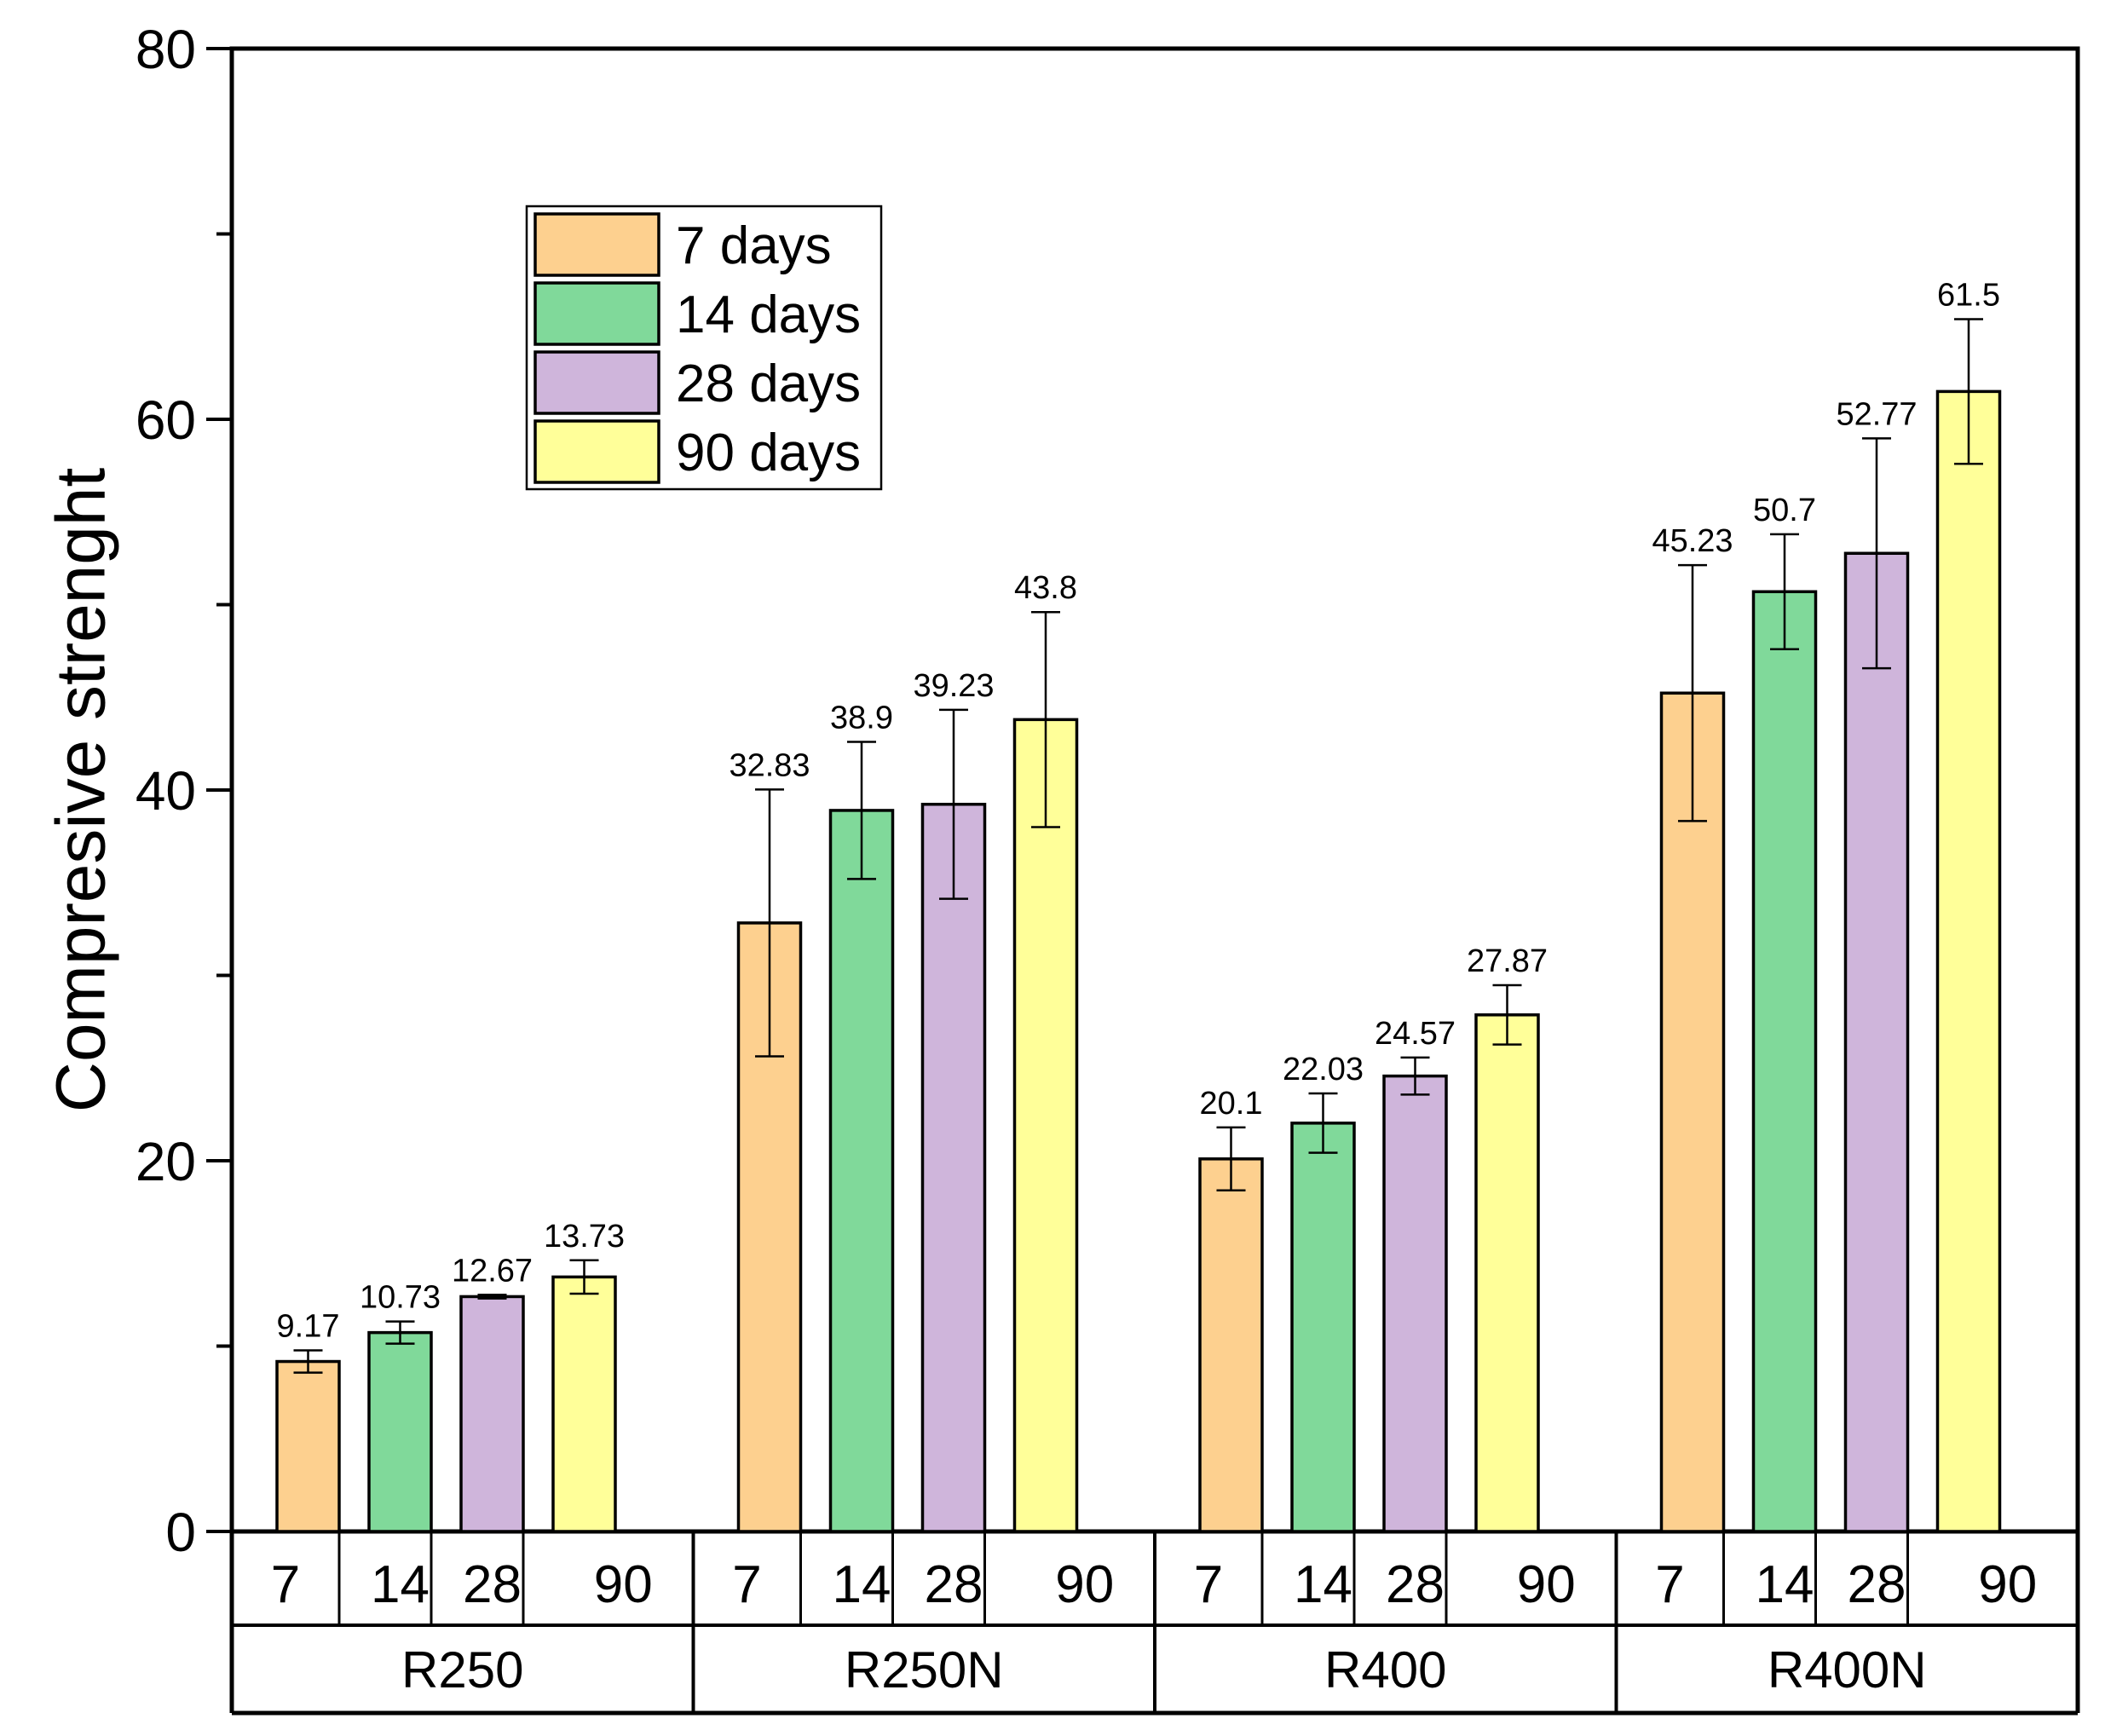 The width and height of the screenshot is (2105, 1736). I want to click on y-tick-label: 40, so click(166, 791).